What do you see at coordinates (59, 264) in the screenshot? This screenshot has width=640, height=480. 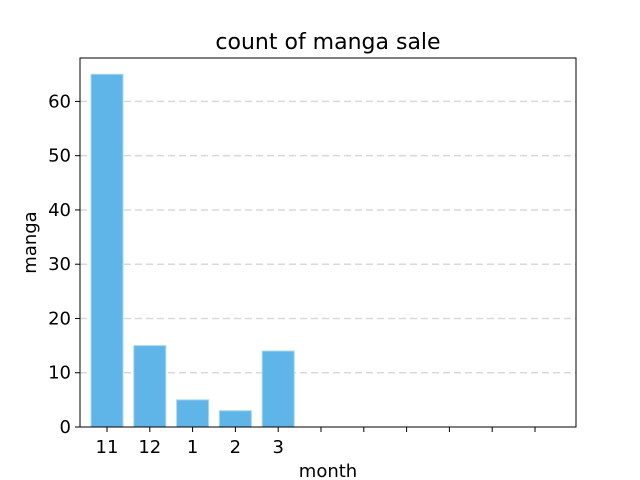 I see `y-tick-label: 30` at bounding box center [59, 264].